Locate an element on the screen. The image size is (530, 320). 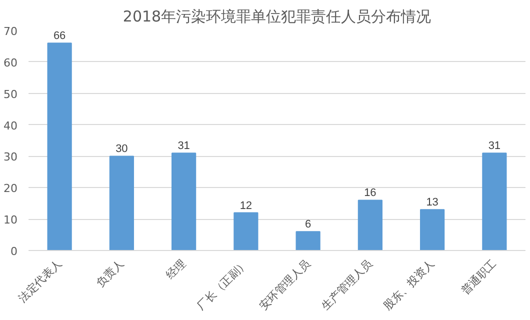
data-label: 30 is located at coordinates (122, 149).